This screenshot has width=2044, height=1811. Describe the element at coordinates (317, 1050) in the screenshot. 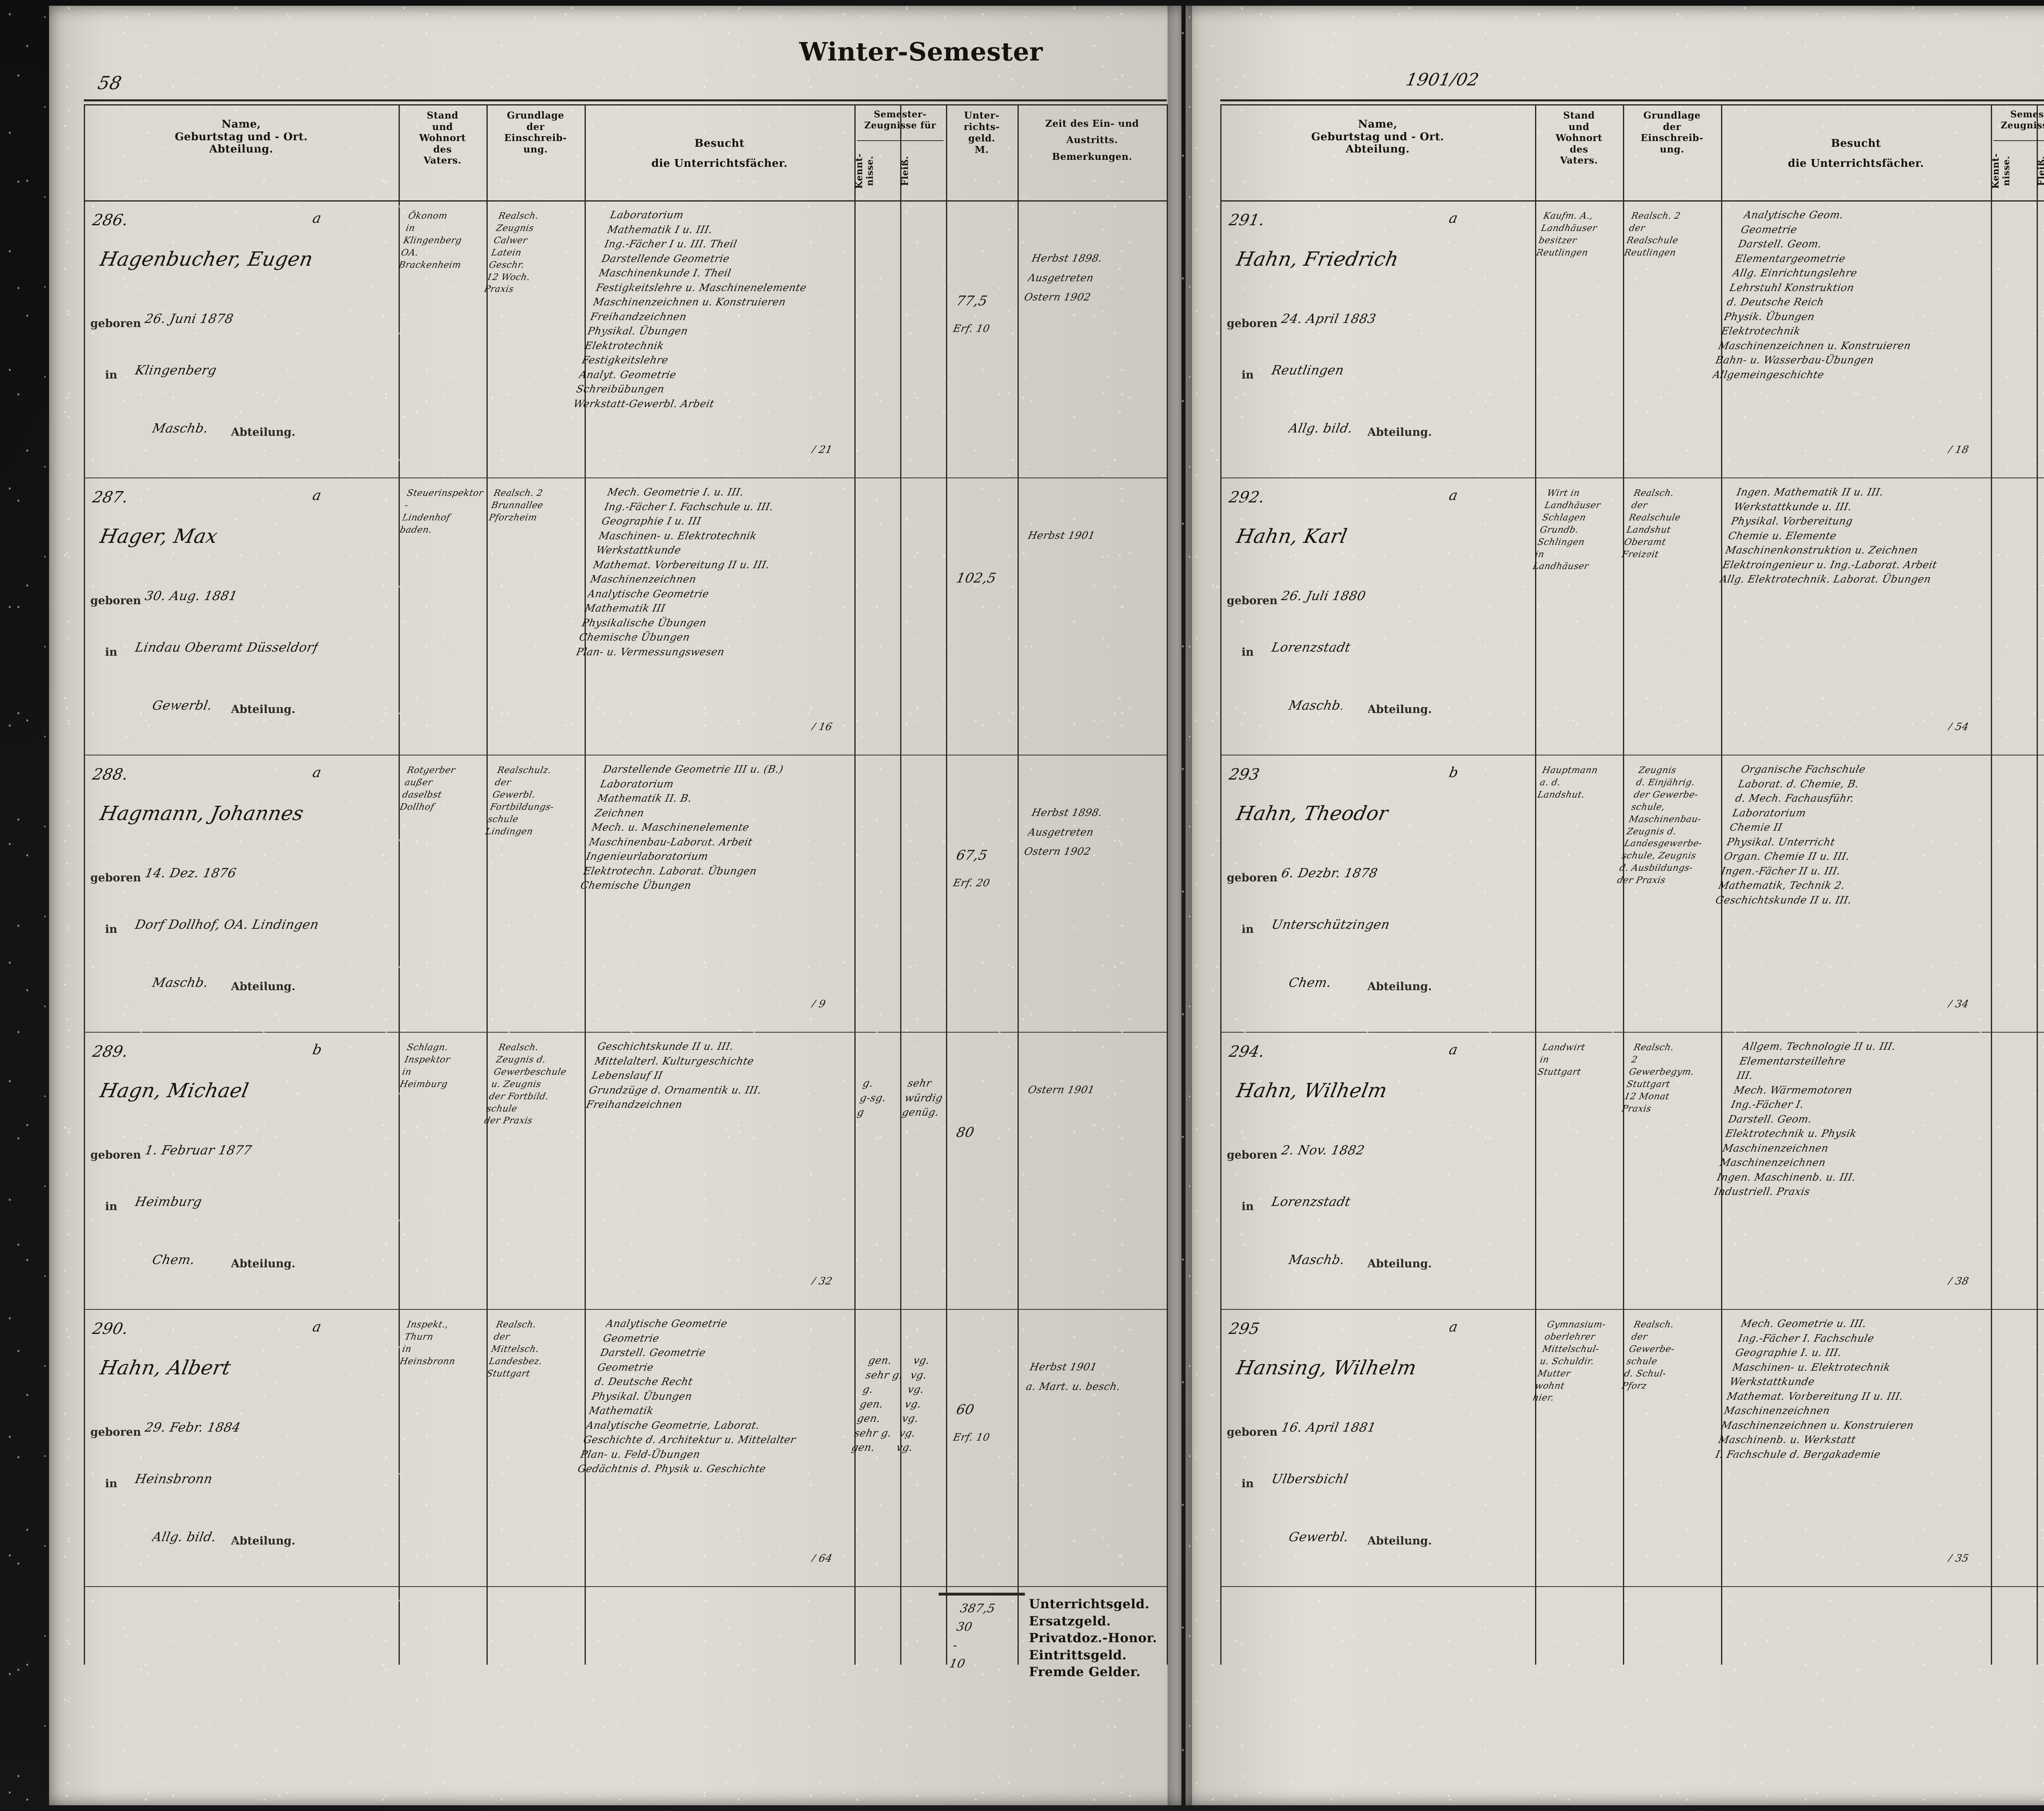

I see `division-letter: b` at that location.